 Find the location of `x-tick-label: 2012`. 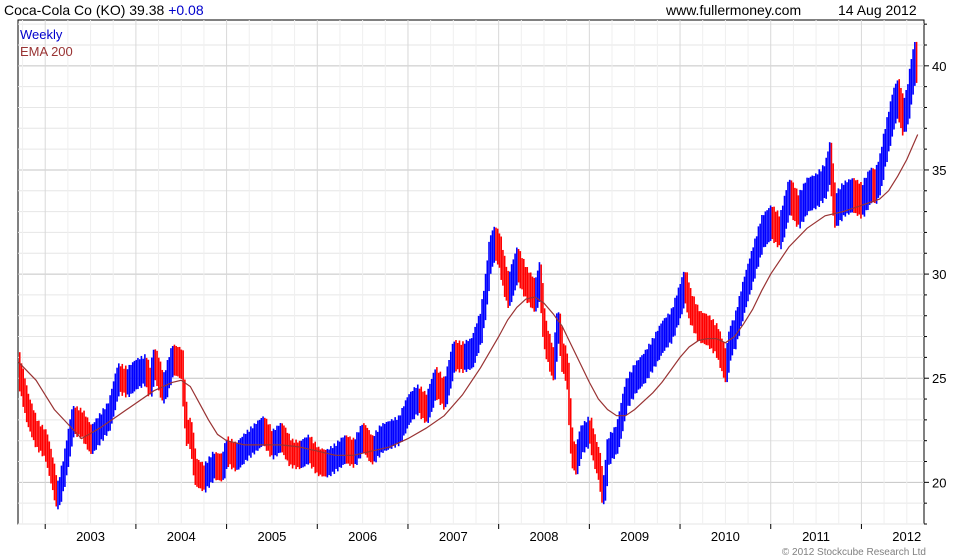

x-tick-label: 2012 is located at coordinates (906, 536).